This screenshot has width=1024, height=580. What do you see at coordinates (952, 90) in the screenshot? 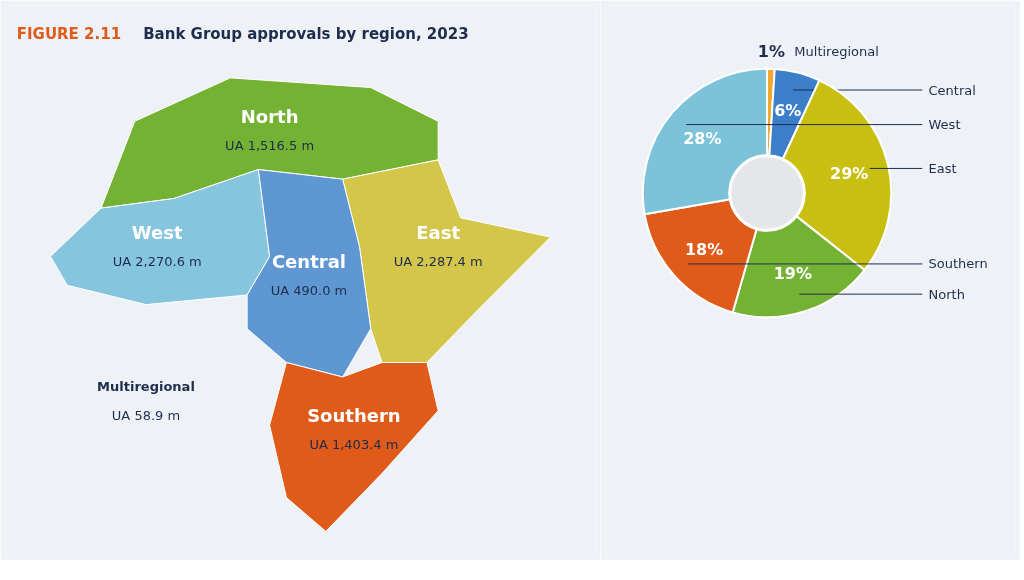
I see `slice-label: Central` at bounding box center [952, 90].